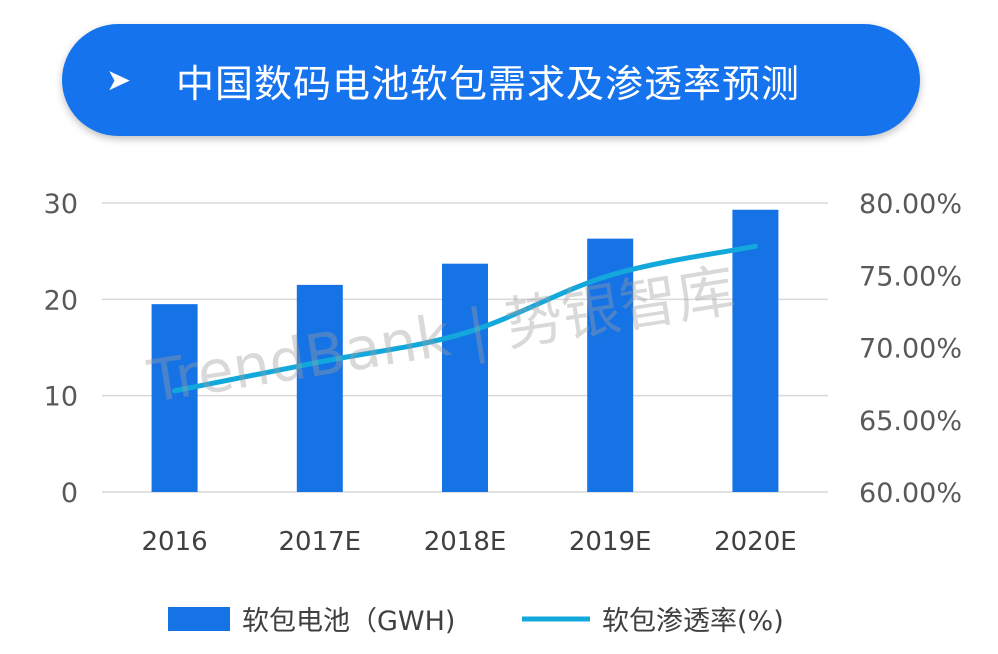  I want to click on x-tick-label: 2019E, so click(610, 542).